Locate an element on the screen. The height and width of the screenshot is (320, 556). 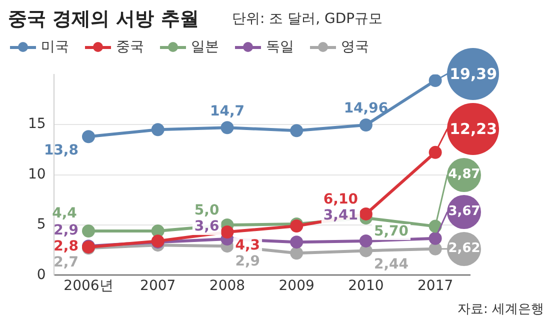
text: 자료: 세계은행 is located at coordinates (500, 309).